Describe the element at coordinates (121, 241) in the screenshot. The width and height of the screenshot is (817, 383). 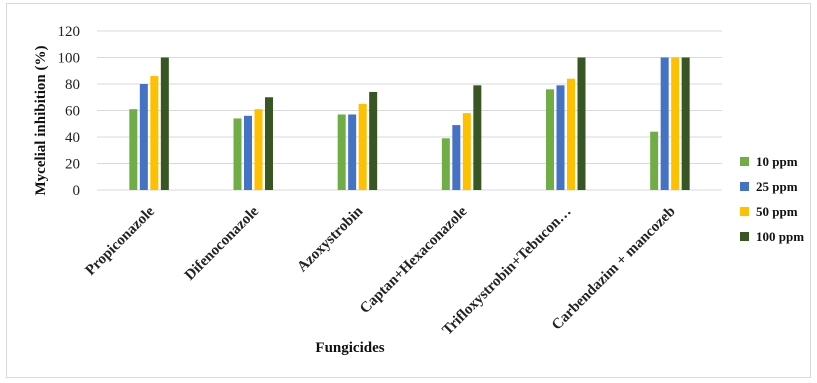
I see `x-category-label: Propiconazole` at that location.